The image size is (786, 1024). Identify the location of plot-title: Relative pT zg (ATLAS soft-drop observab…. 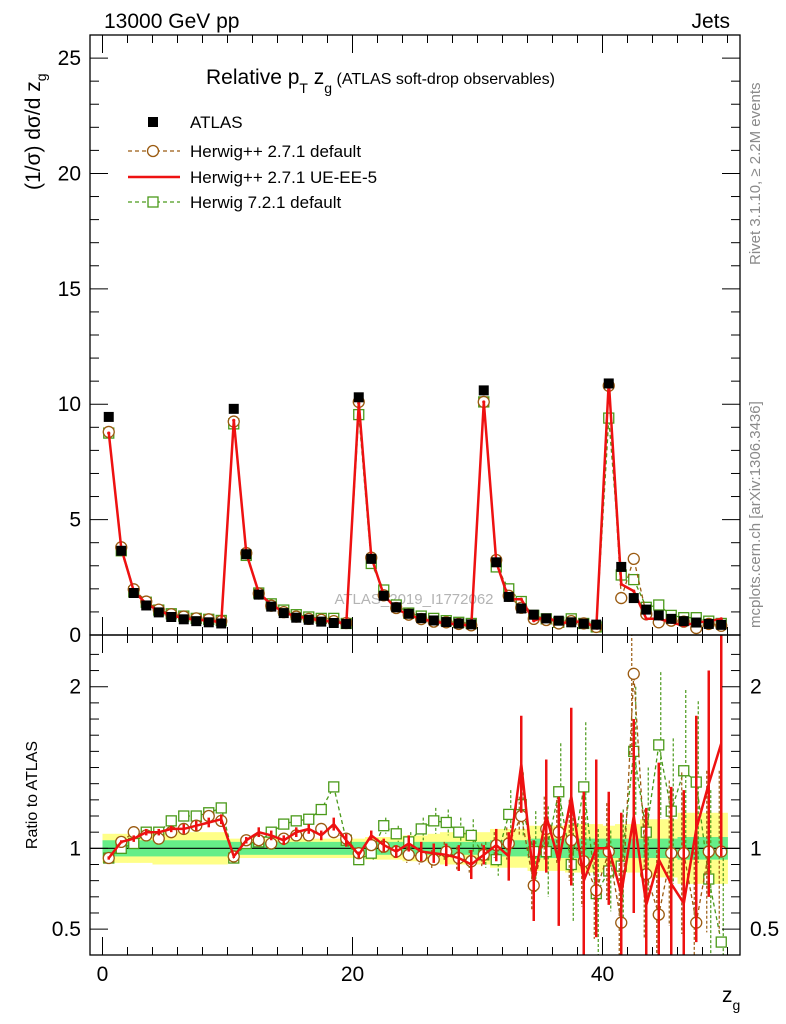
(380, 81).